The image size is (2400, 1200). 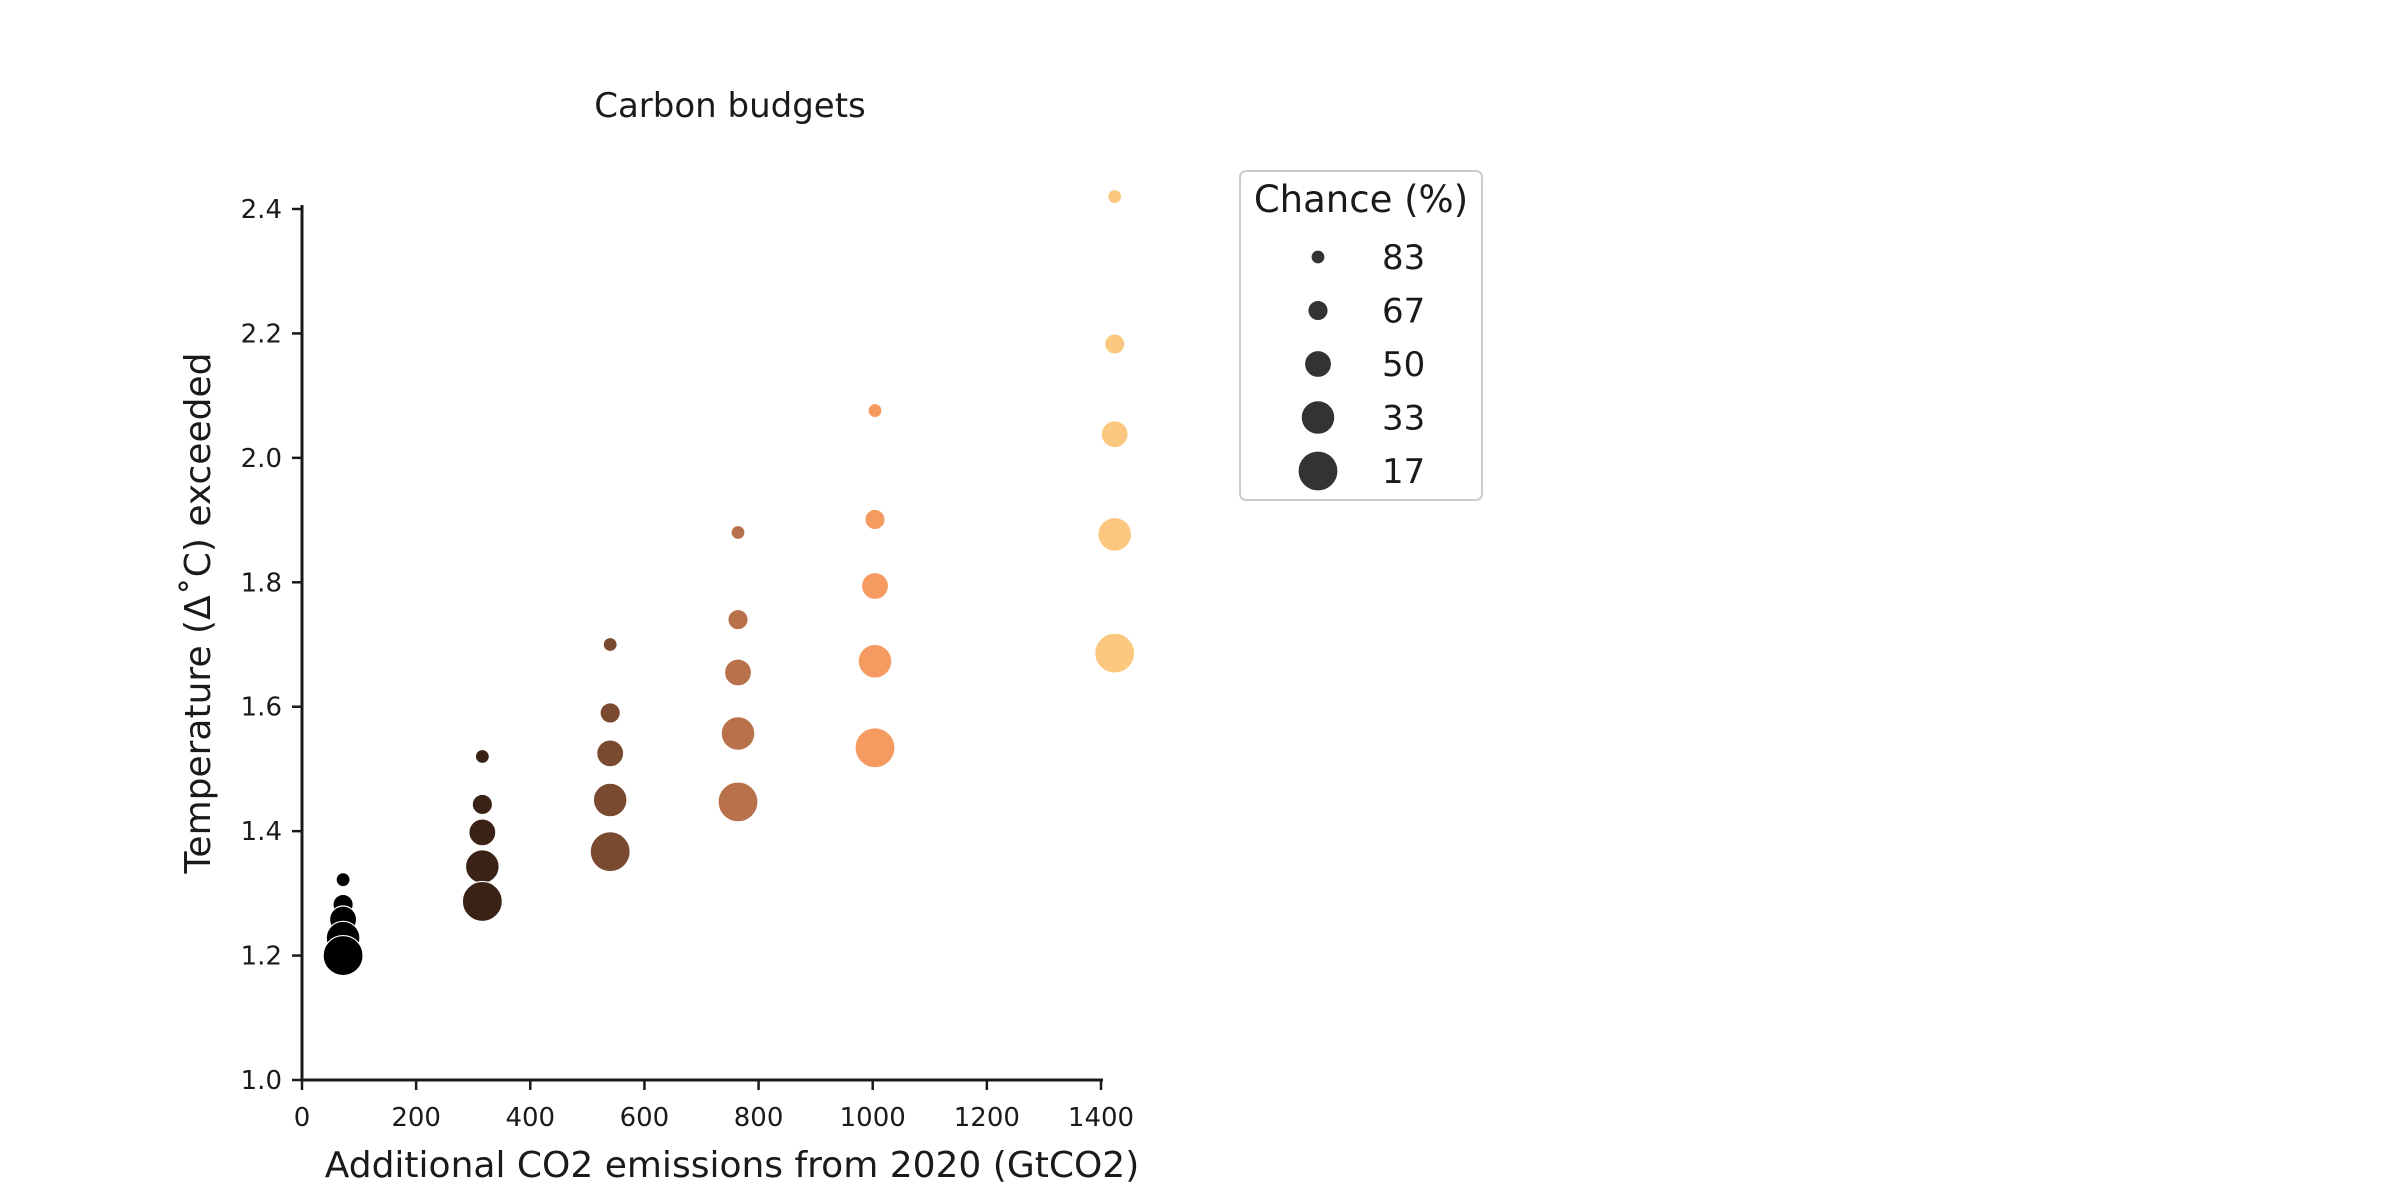 I want to click on y-tick-label: 1.2, so click(x=261, y=957).